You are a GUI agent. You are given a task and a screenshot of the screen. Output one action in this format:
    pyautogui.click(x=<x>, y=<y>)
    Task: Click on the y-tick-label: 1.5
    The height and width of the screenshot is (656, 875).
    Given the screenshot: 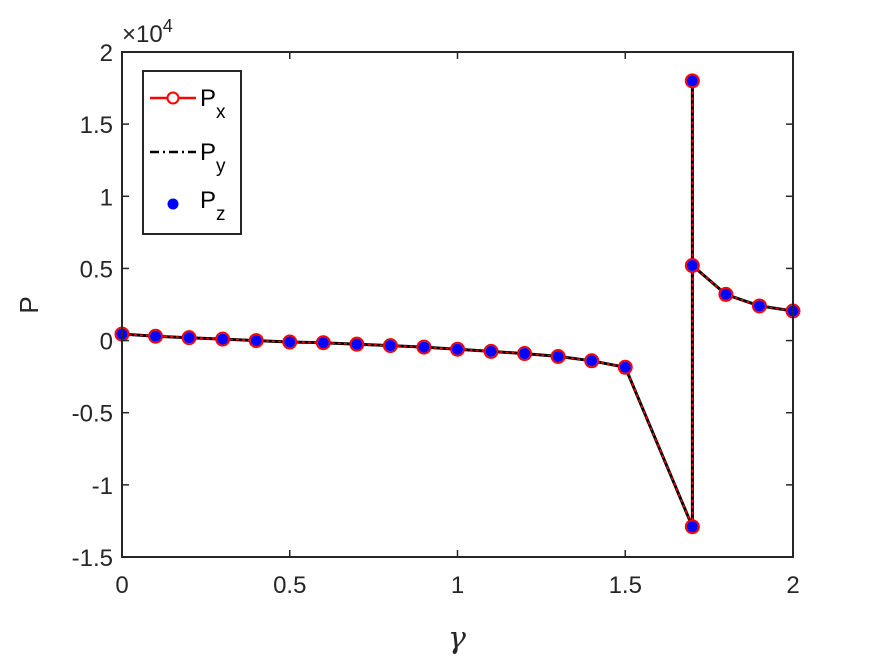 What is the action you would take?
    pyautogui.click(x=96, y=125)
    